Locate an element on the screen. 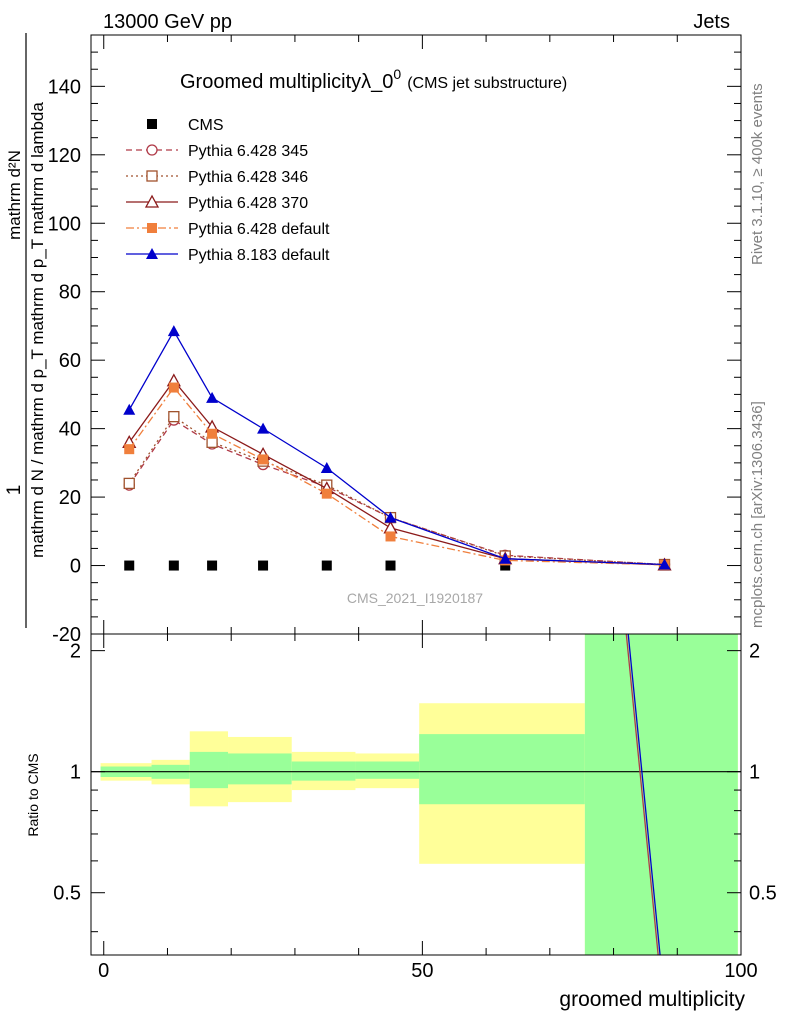  ratio-xlabel: groomed multiplicity is located at coordinates (652, 999).